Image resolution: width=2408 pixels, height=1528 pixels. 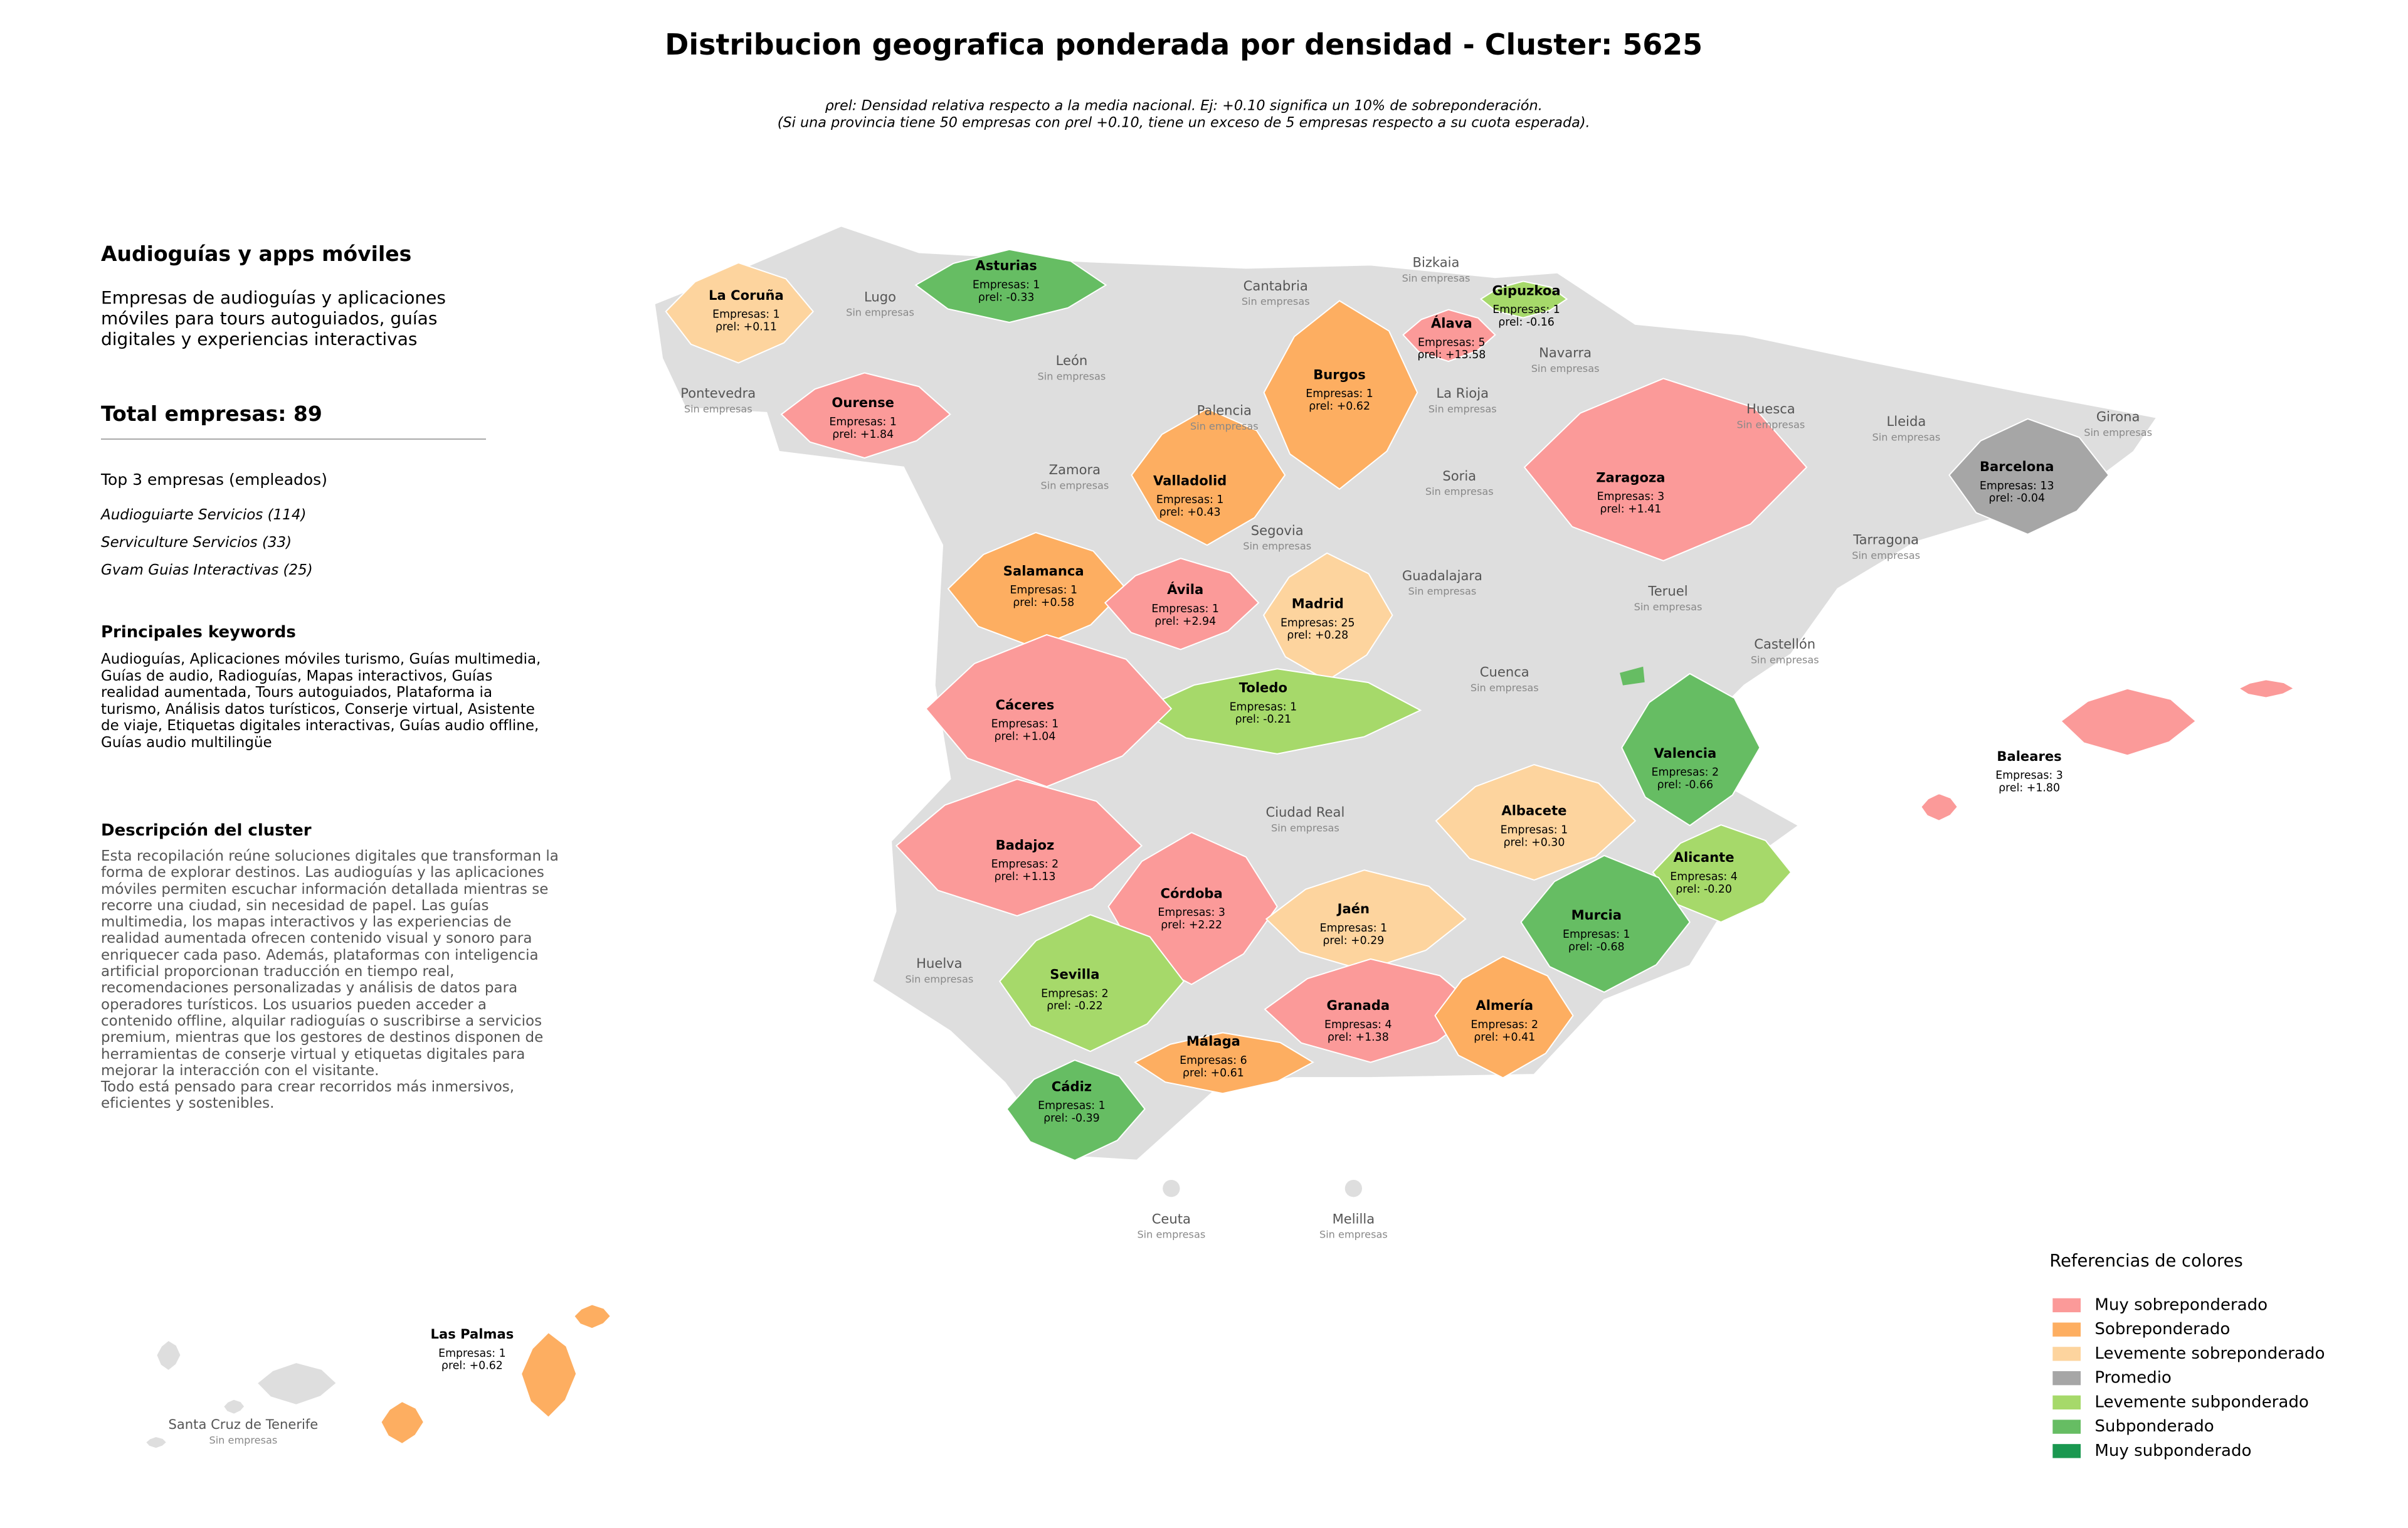 What do you see at coordinates (1504, 672) in the screenshot?
I see `province-name: Cuenca` at bounding box center [1504, 672].